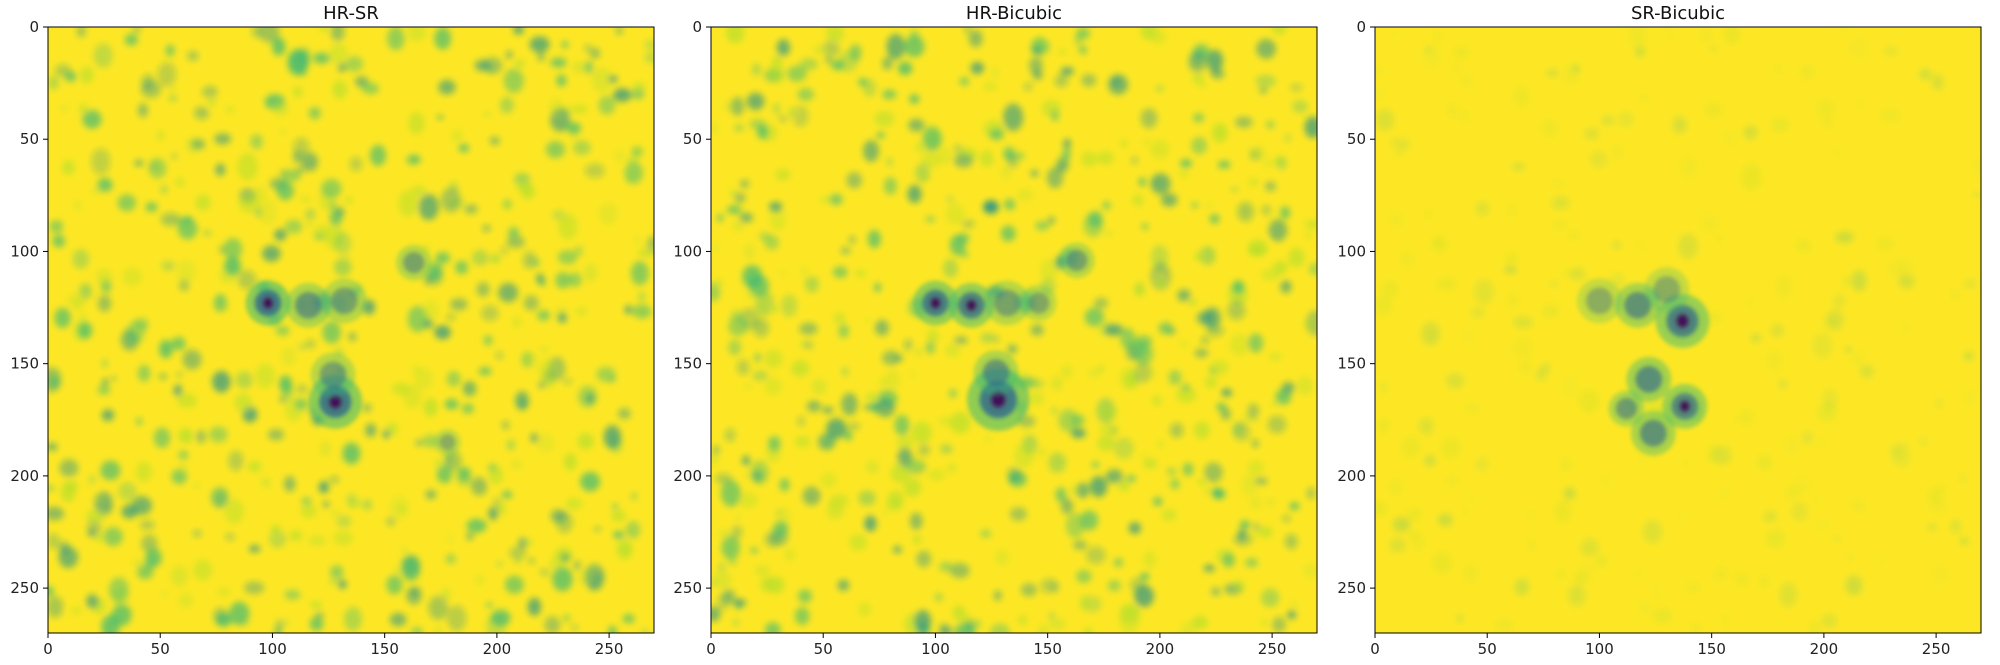 The width and height of the screenshot is (2000, 665). Describe the element at coordinates (24, 476) in the screenshot. I see `y-tick-label: 200` at that location.